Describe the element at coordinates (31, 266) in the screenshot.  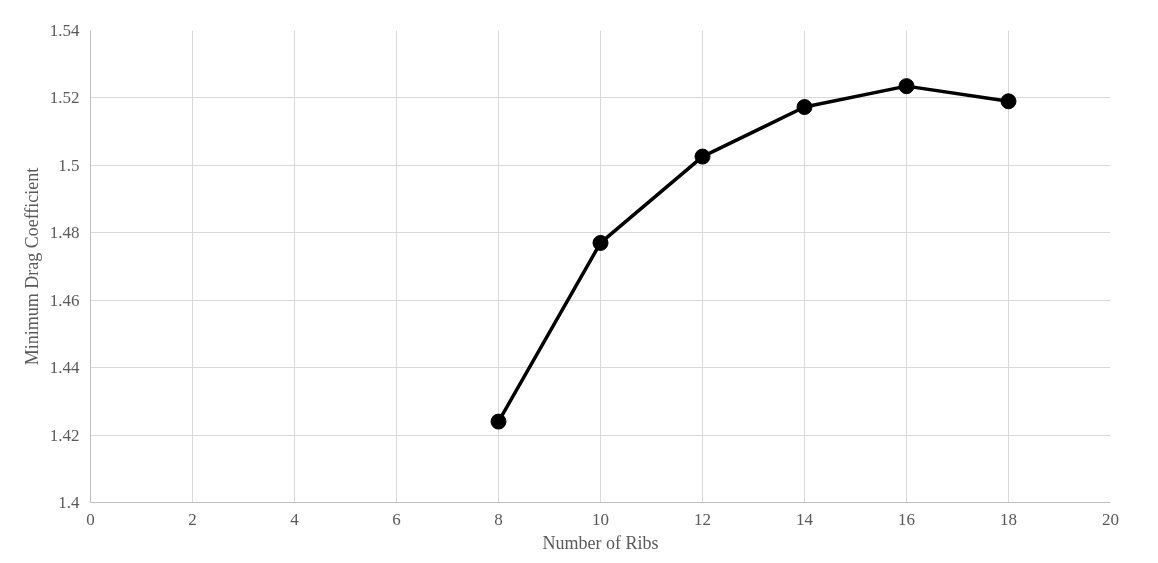
I see `y-axis-title: Minimum Drag Coefficient` at that location.